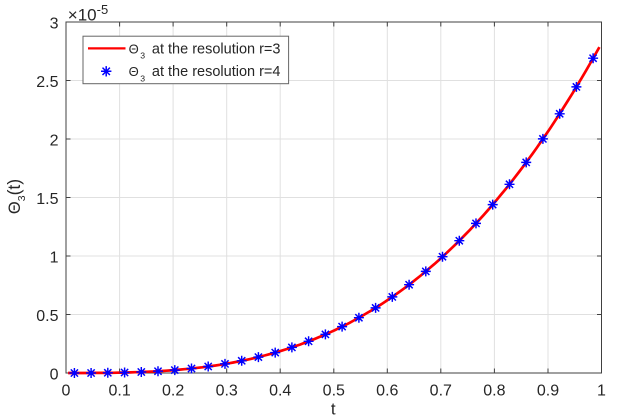 The width and height of the screenshot is (620, 418). I want to click on svg-text: Θ3(t), so click(16, 196).